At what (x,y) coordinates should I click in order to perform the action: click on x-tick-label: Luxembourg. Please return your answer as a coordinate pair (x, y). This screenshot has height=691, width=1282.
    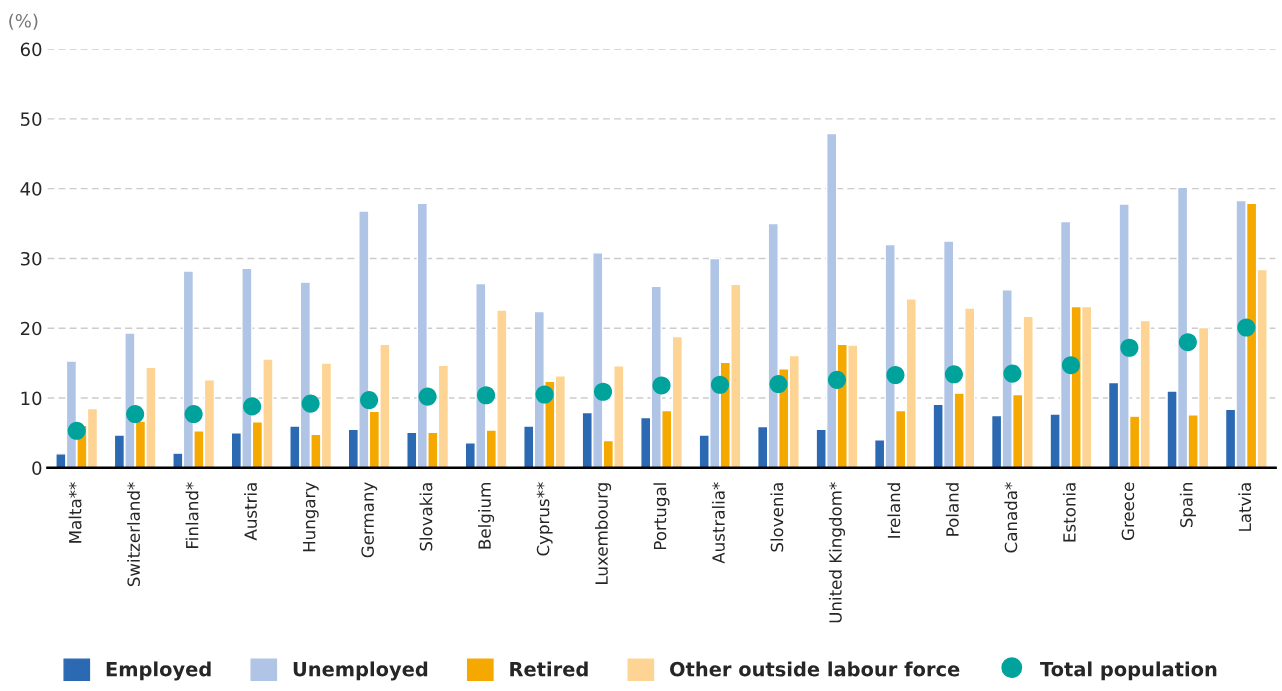
    Looking at the image, I should click on (603, 533).